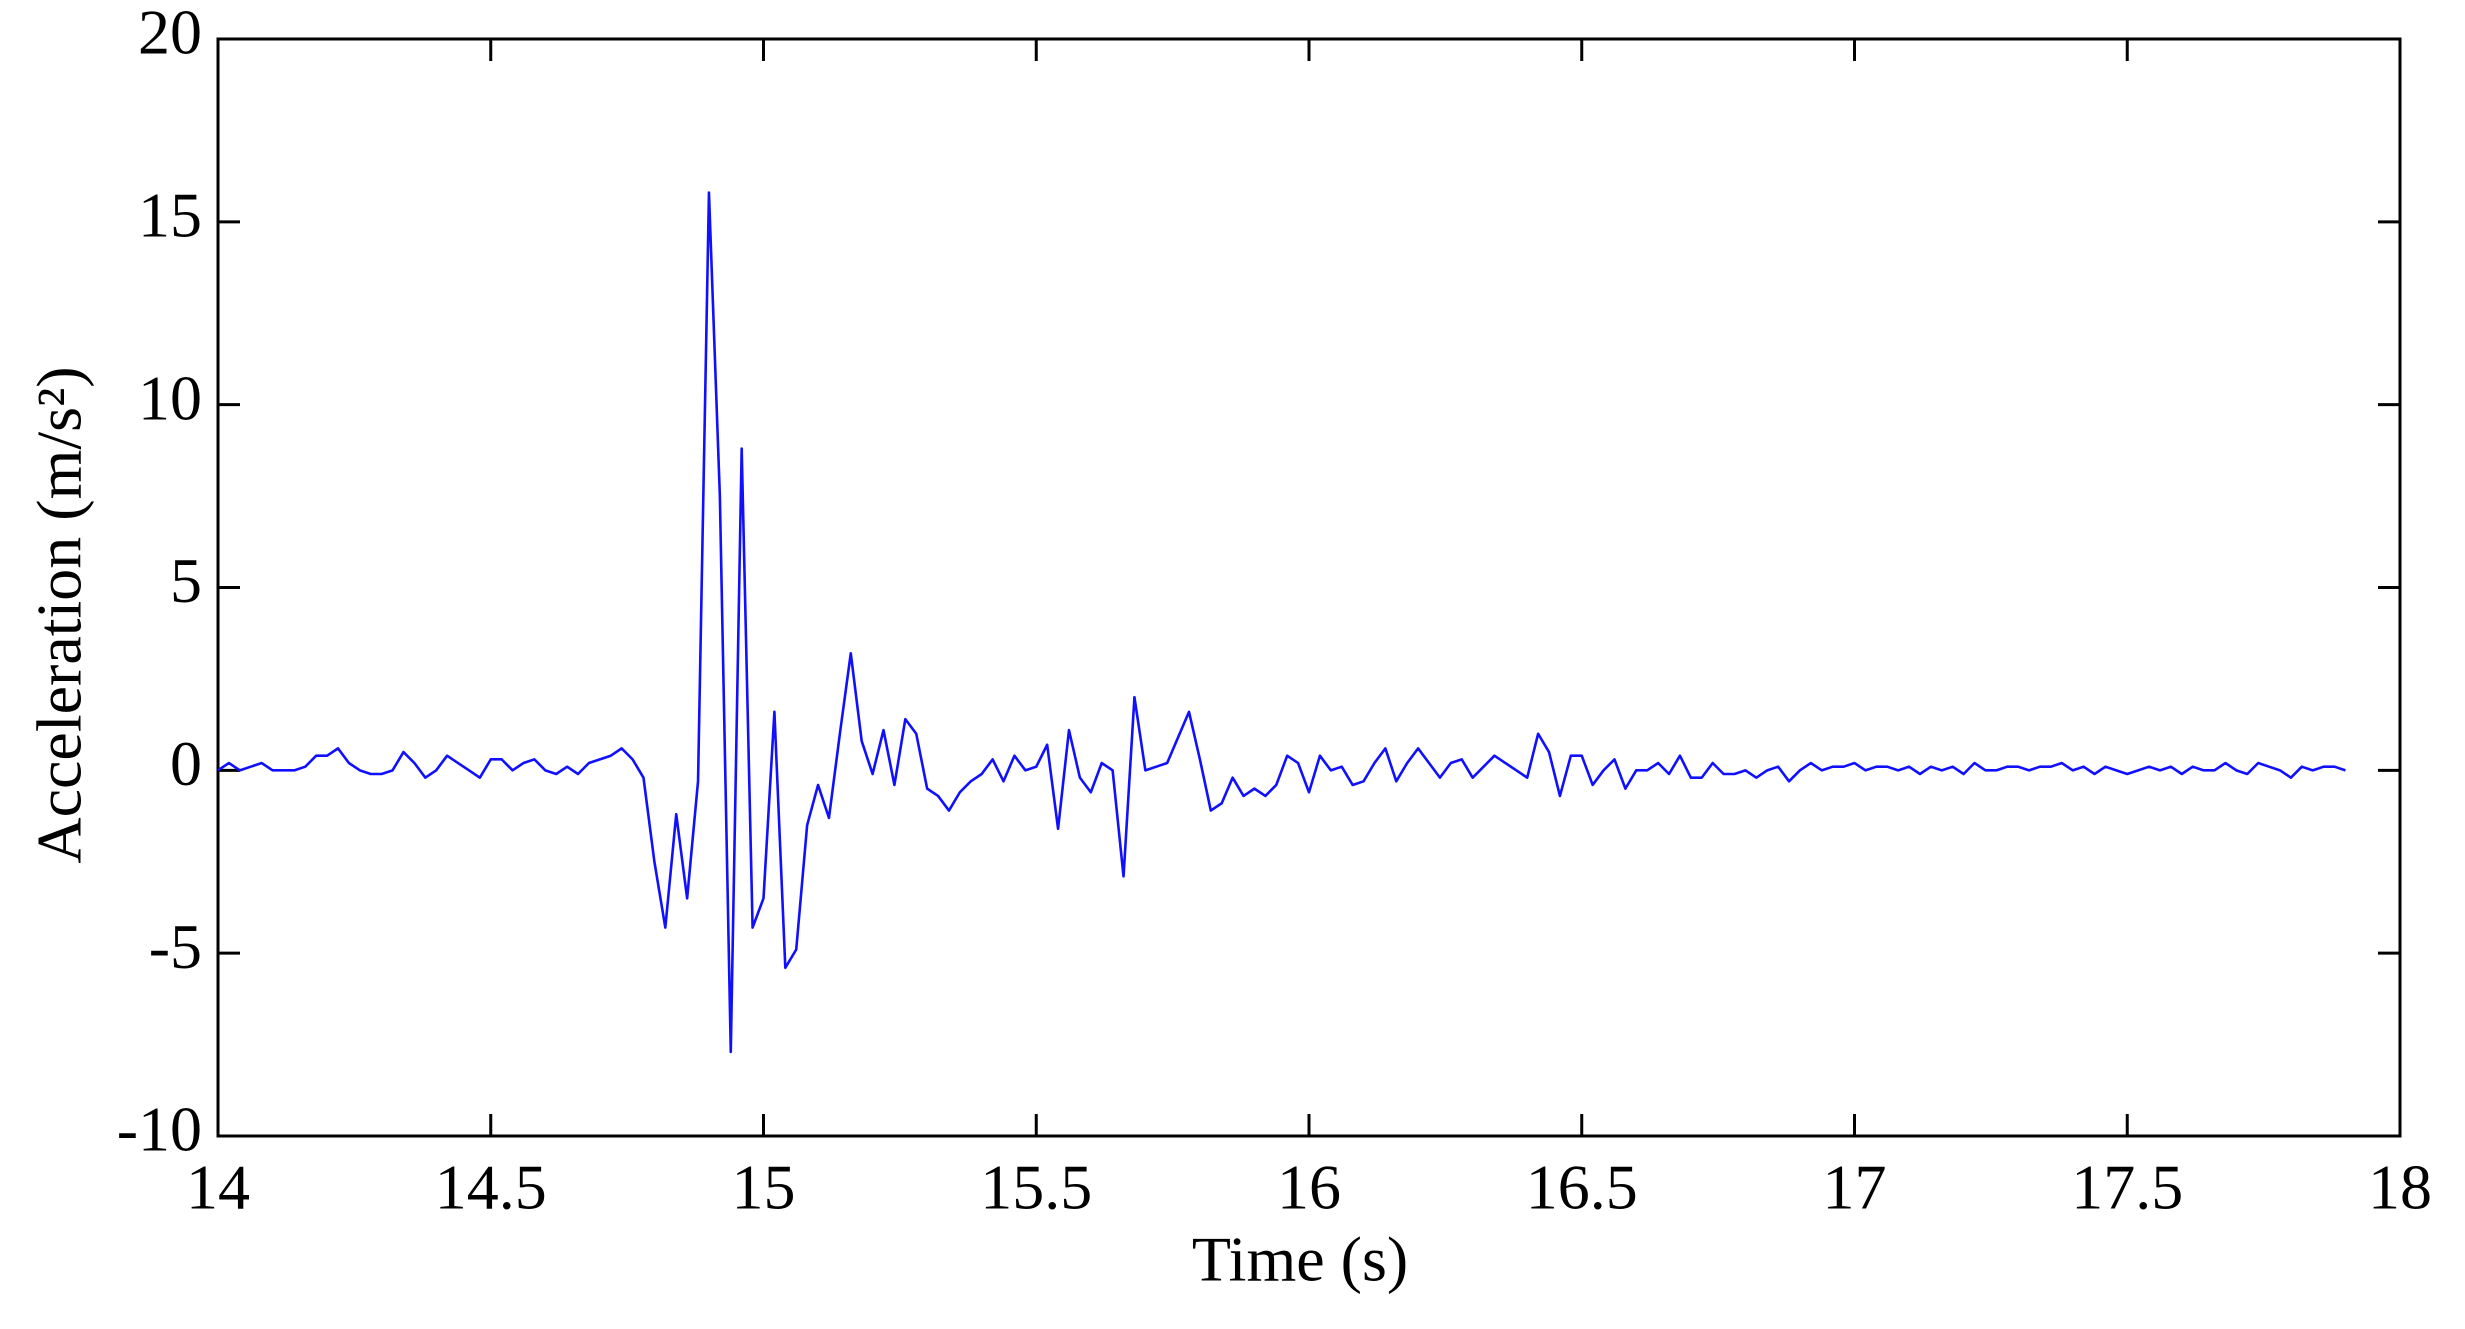 This screenshot has height=1329, width=2465. I want to click on x-tick-label: 14.5, so click(491, 1187).